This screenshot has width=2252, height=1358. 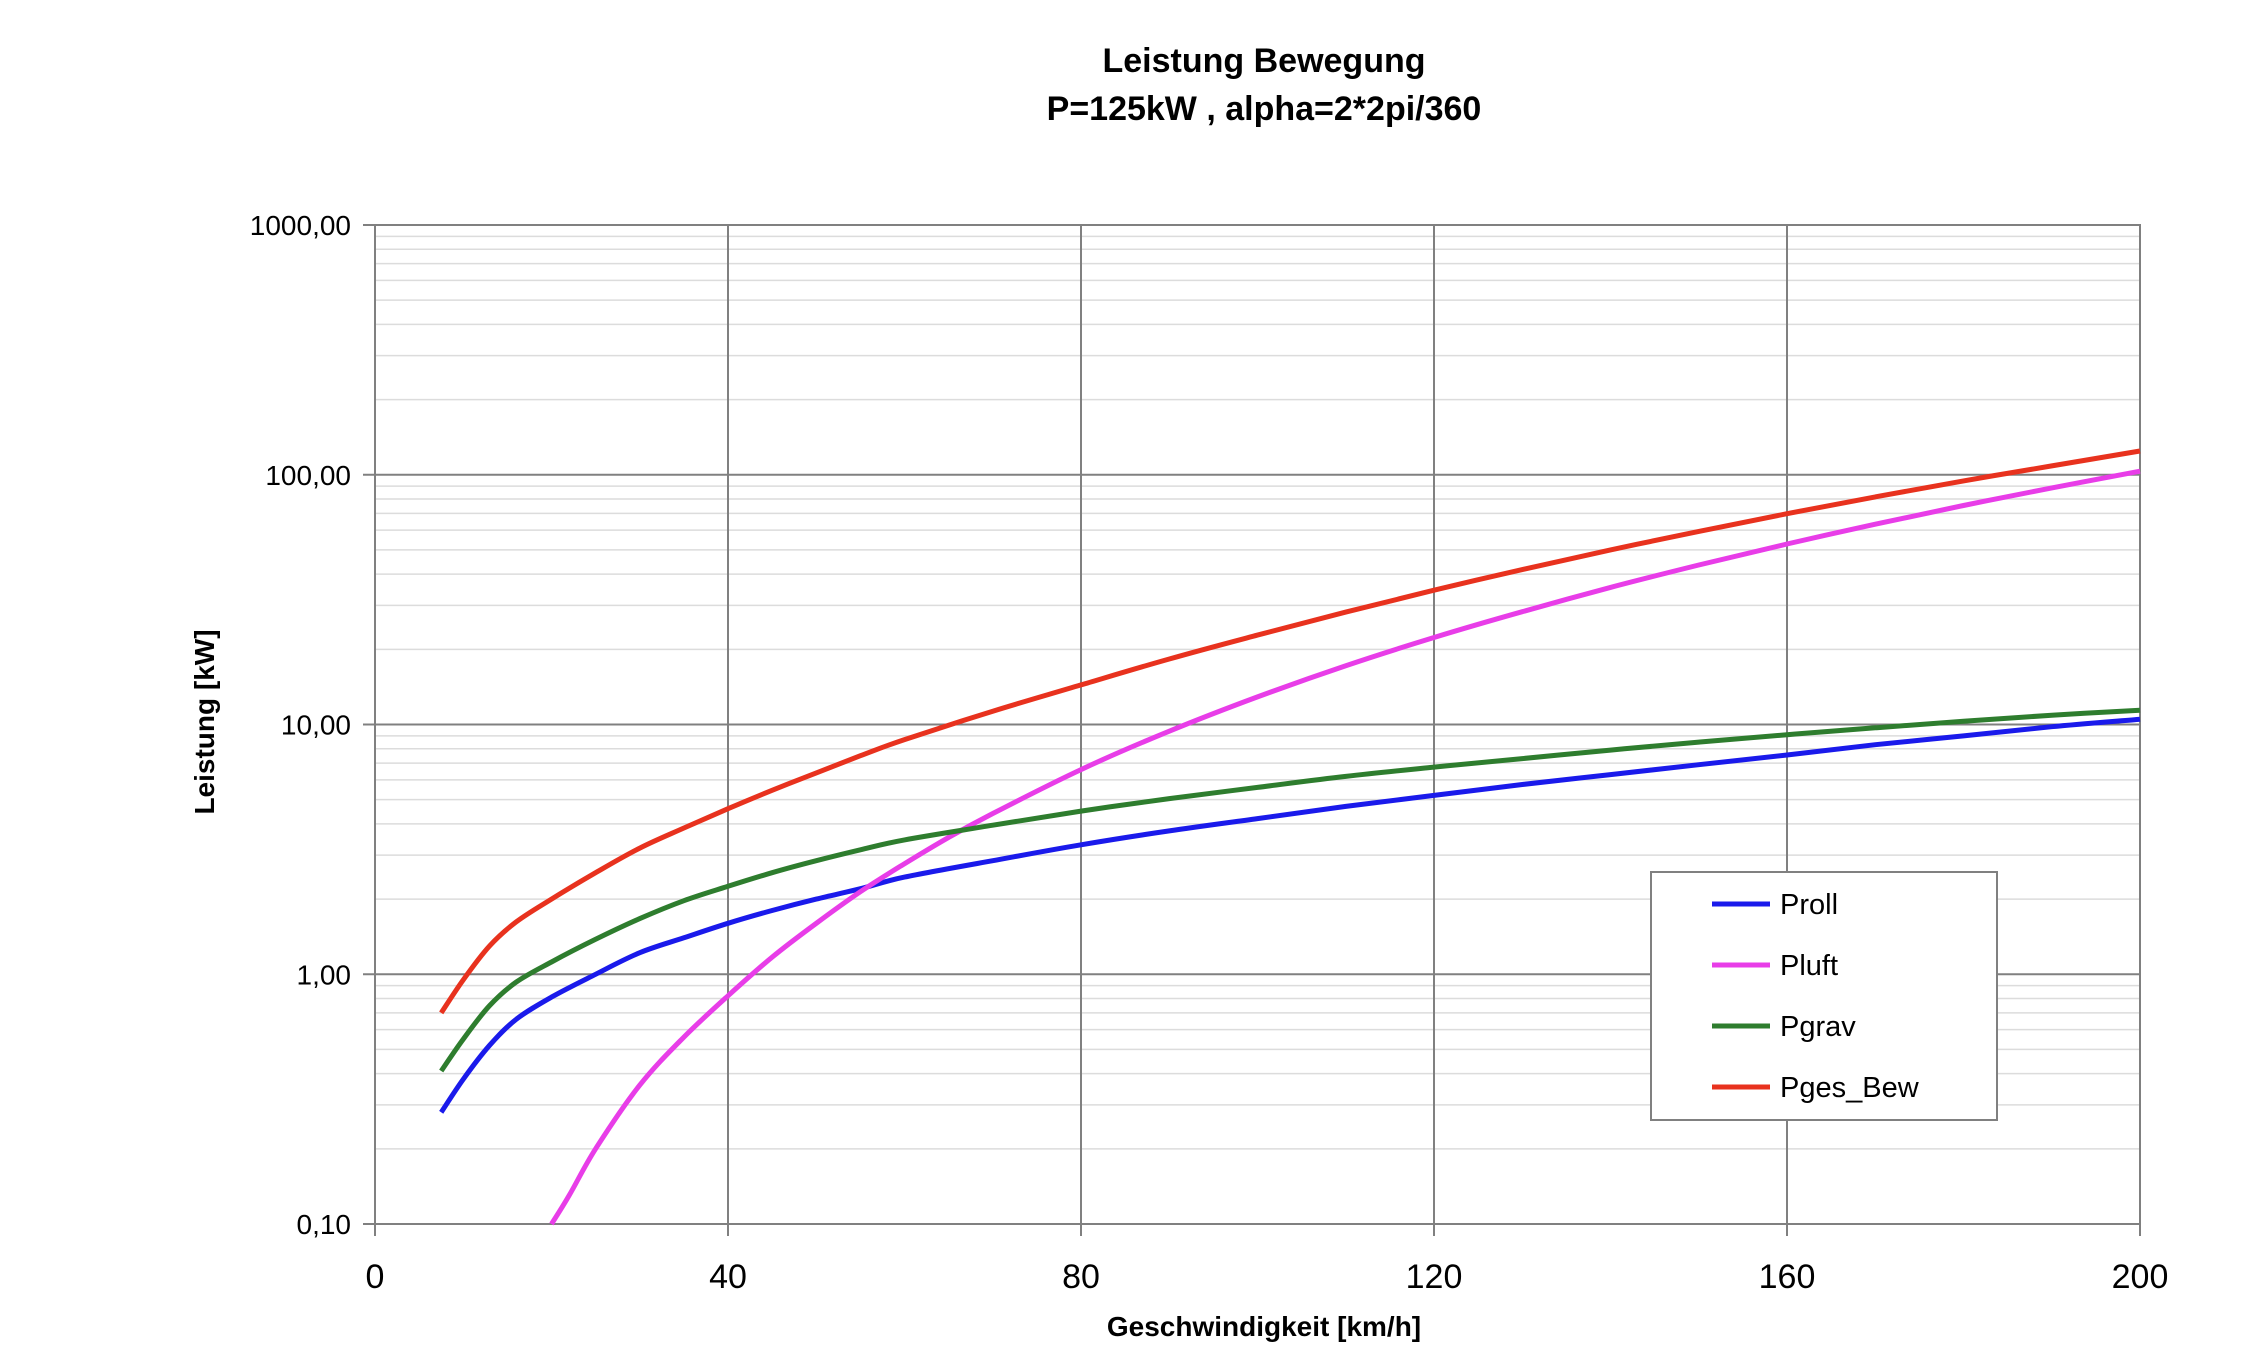 I want to click on y-axis-title: Leistung [kW], so click(x=204, y=721).